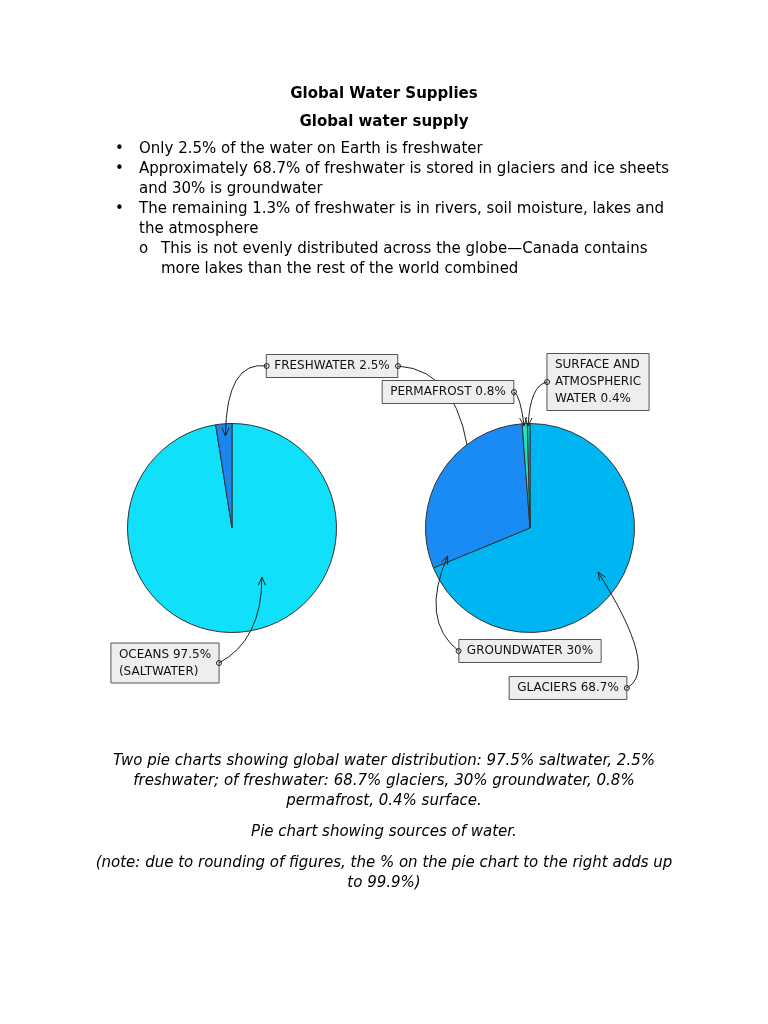  I want to click on slice-label: SURFACE AND ATMOSPHERIC WATER 0.4%, so click(598, 381).